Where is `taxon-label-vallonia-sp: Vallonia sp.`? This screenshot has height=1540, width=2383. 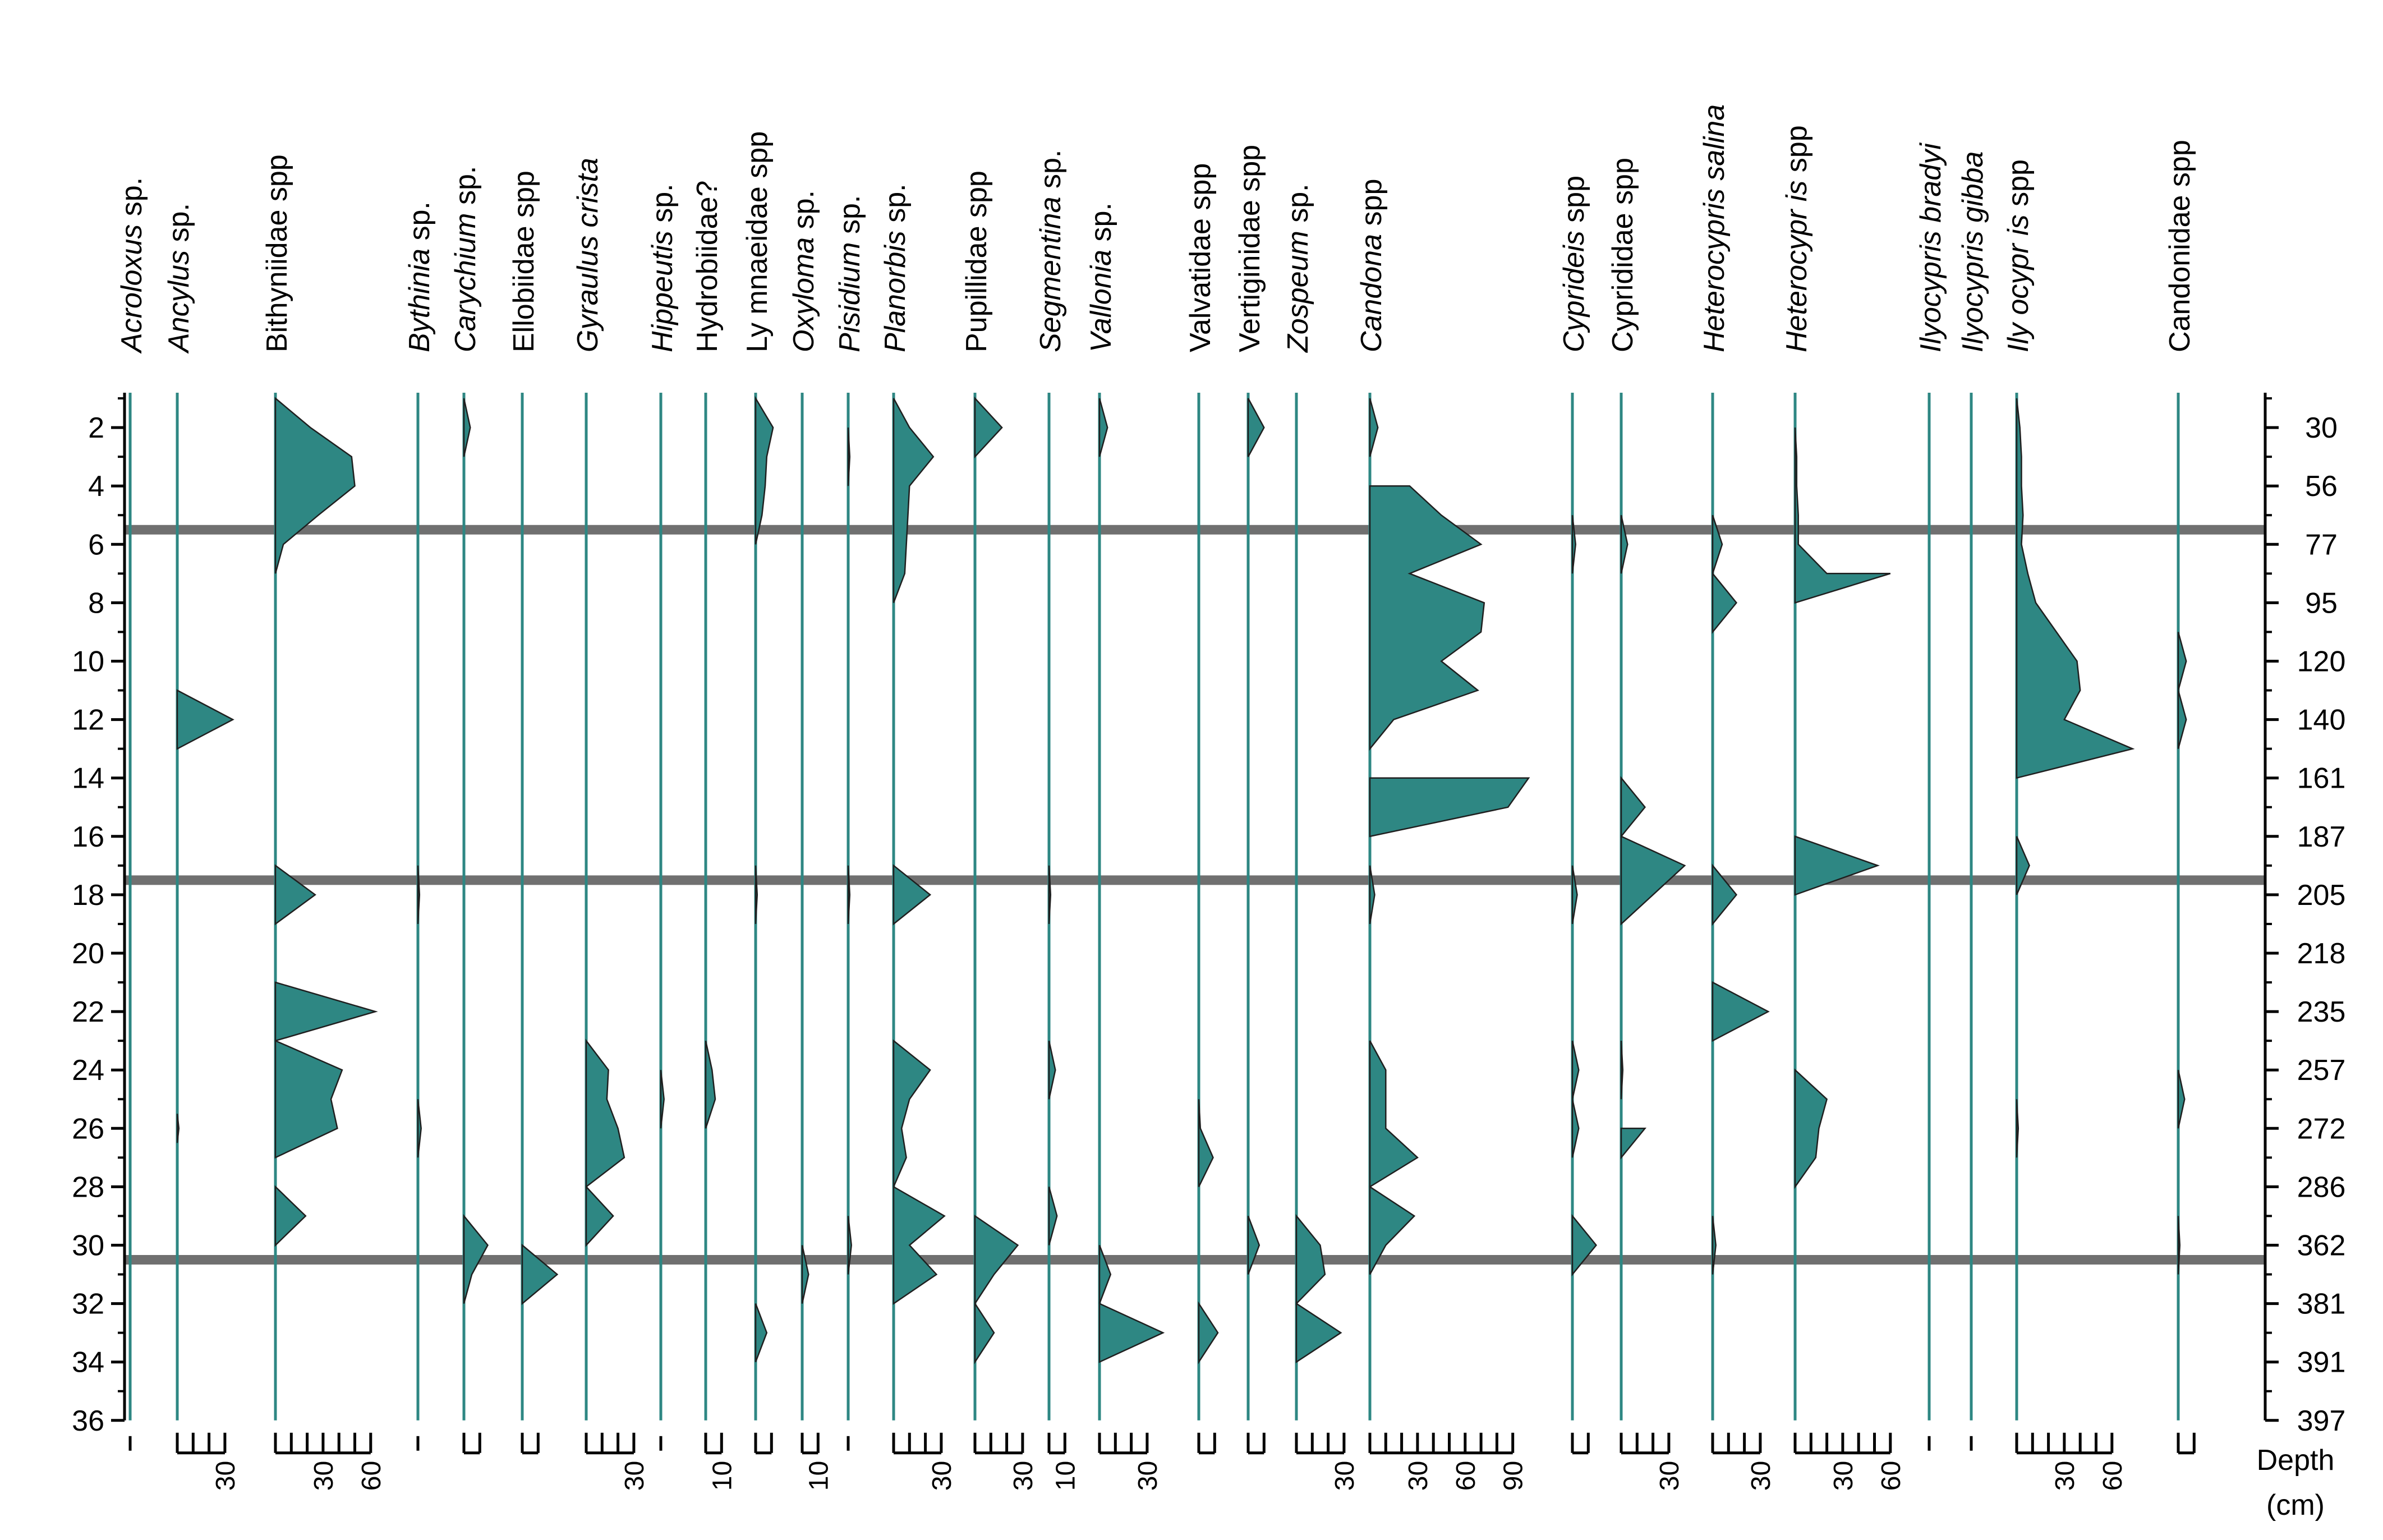
taxon-label-vallonia-sp: Vallonia sp. is located at coordinates (1101, 278).